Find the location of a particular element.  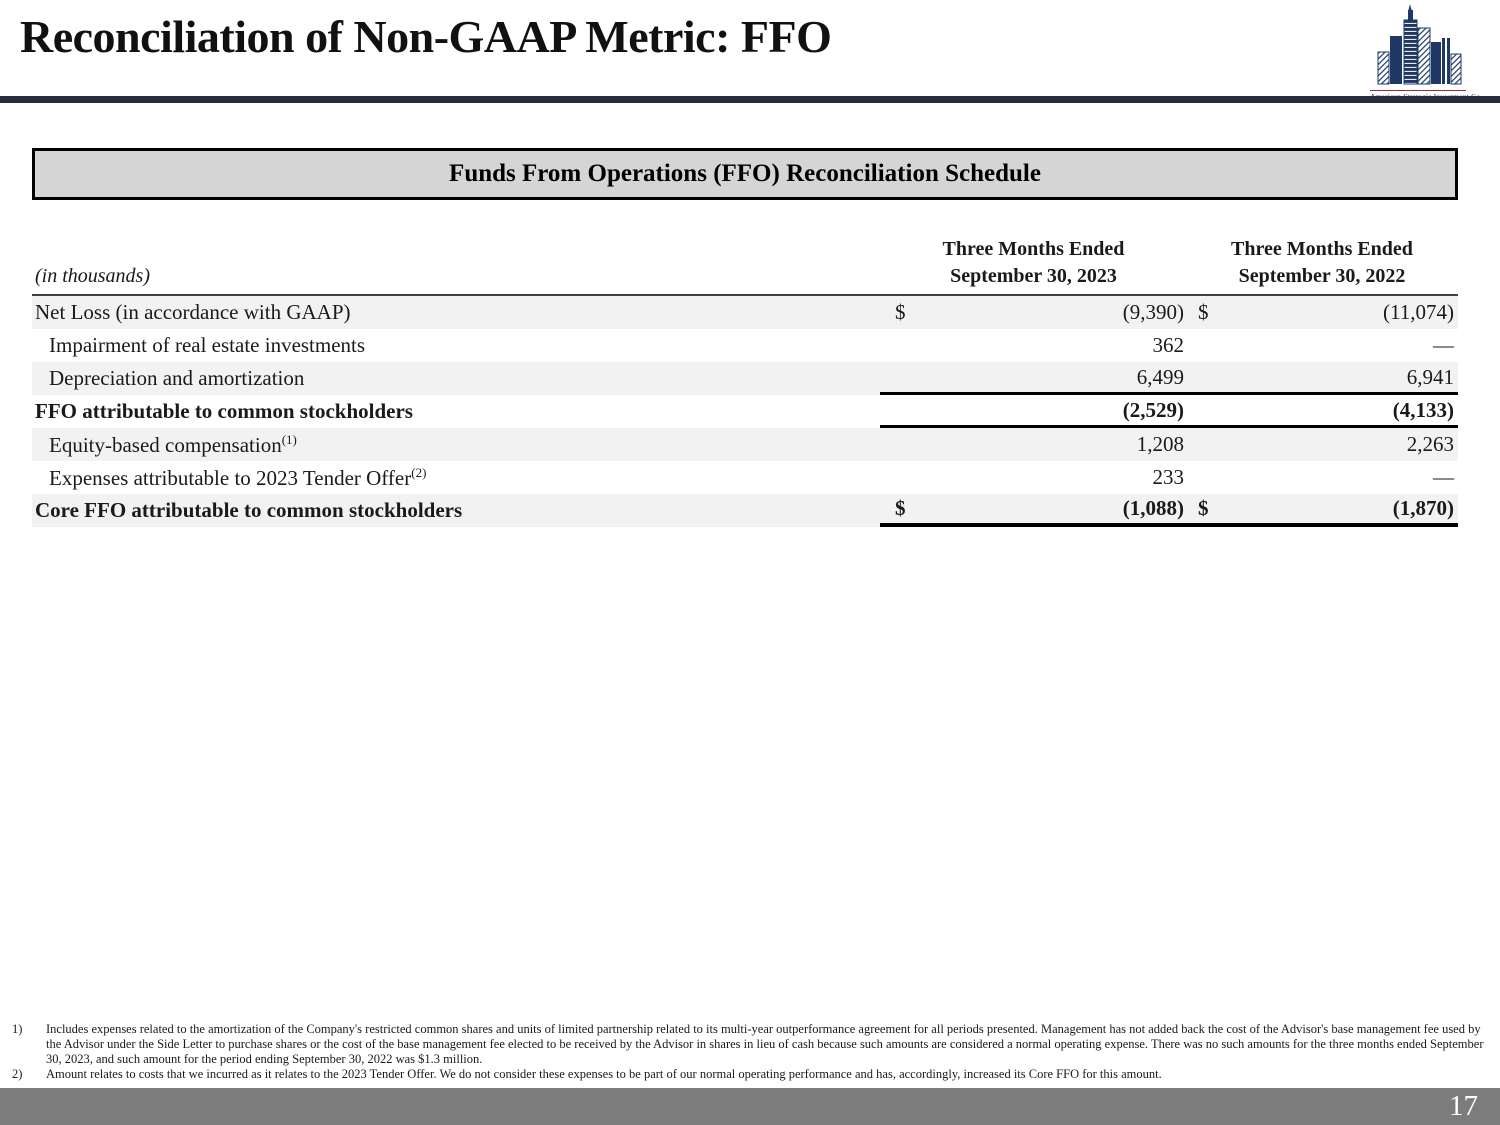

row-label-text: FFO attributable to common stockholders is located at coordinates (224, 411).